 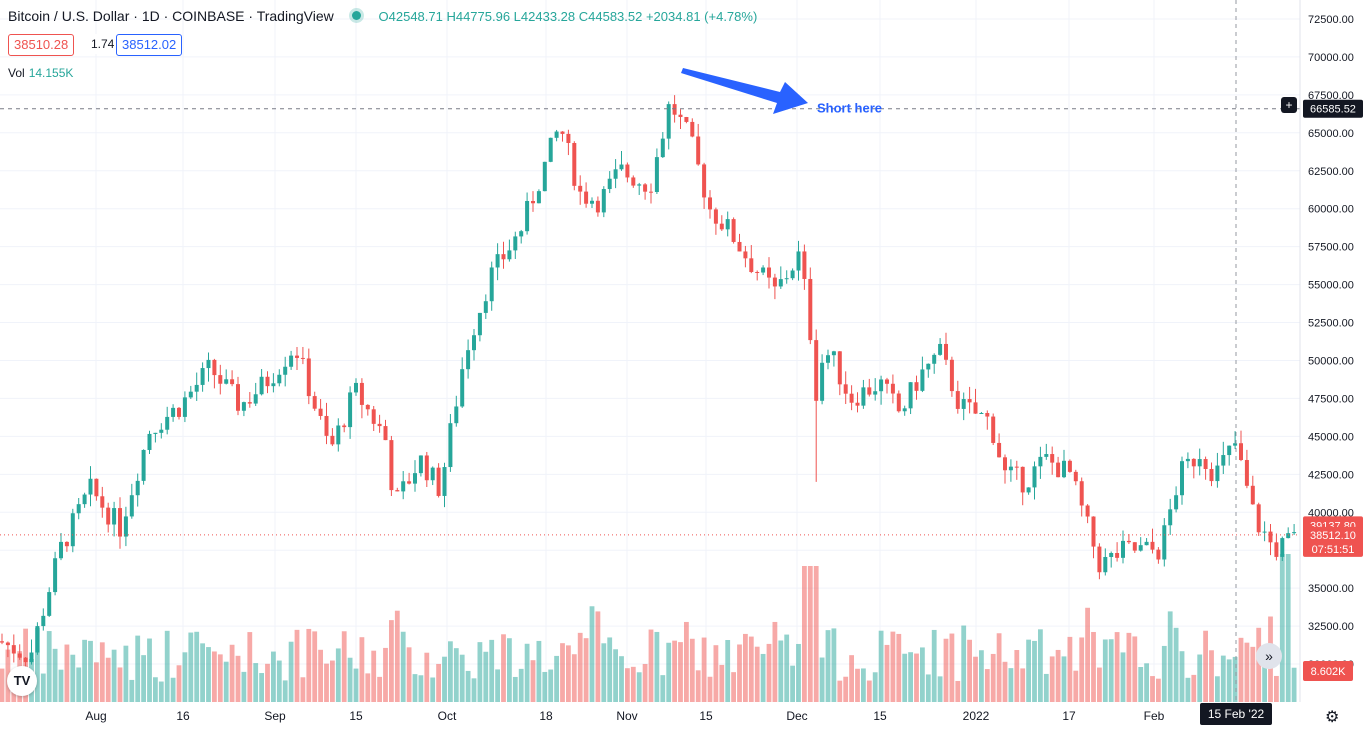 What do you see at coordinates (744, 91) in the screenshot?
I see `arrow-annotation-icon` at bounding box center [744, 91].